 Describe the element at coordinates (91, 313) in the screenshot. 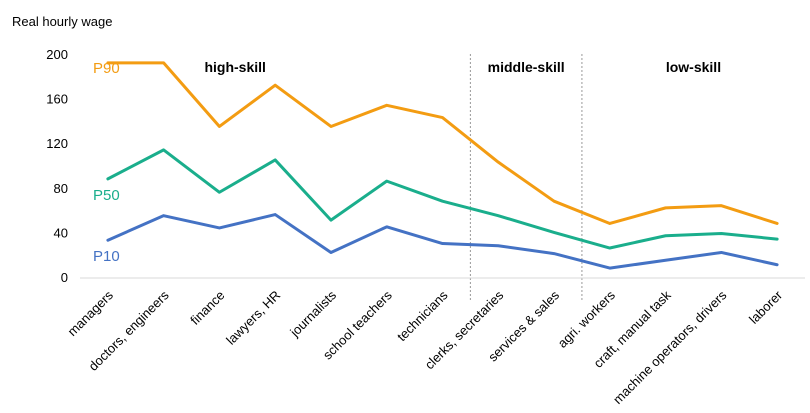

I see `x-category-label: managers` at that location.